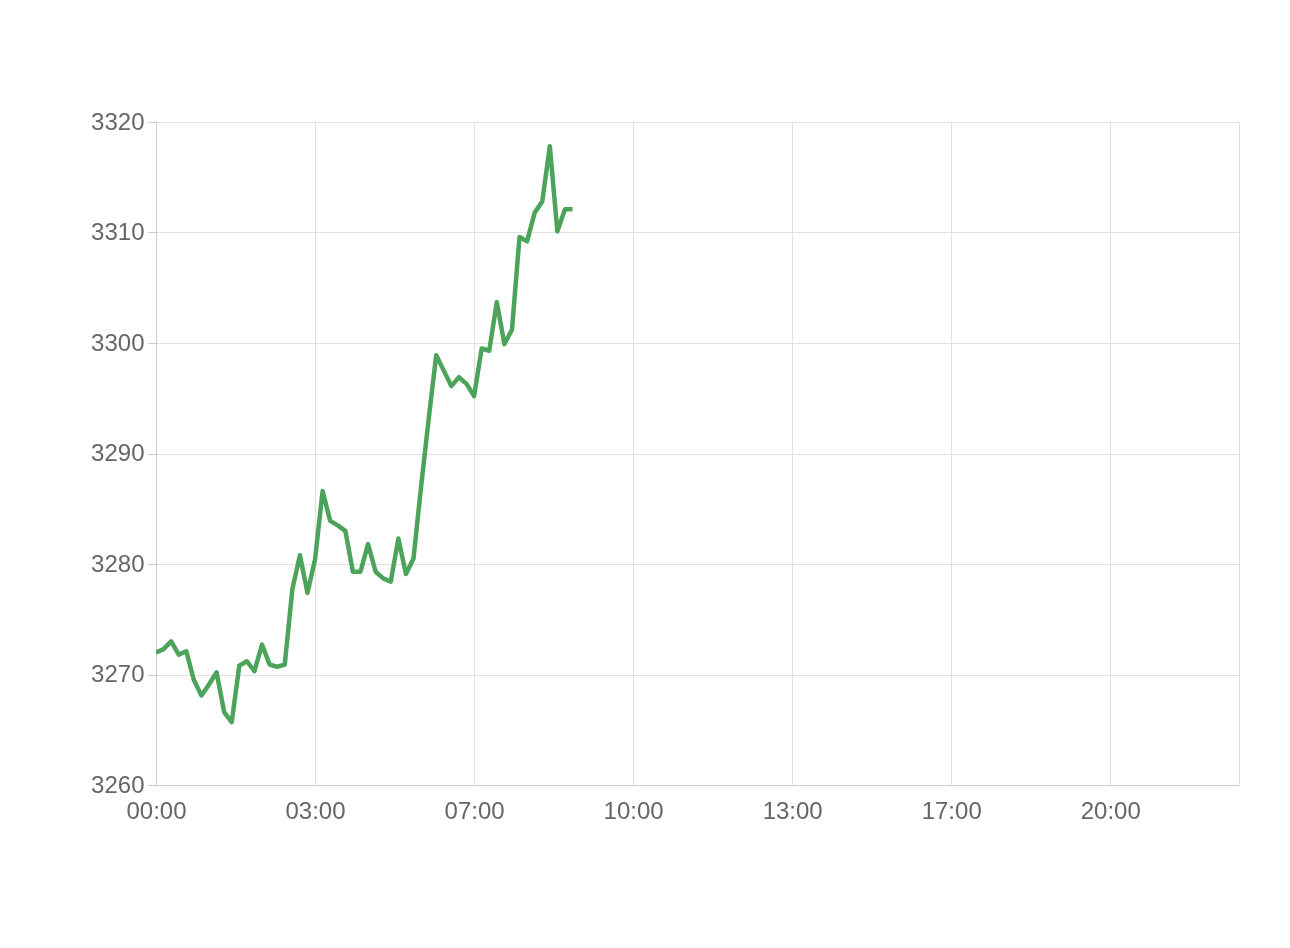  Describe the element at coordinates (633, 810) in the screenshot. I see `x-tick-label: 10:00` at that location.